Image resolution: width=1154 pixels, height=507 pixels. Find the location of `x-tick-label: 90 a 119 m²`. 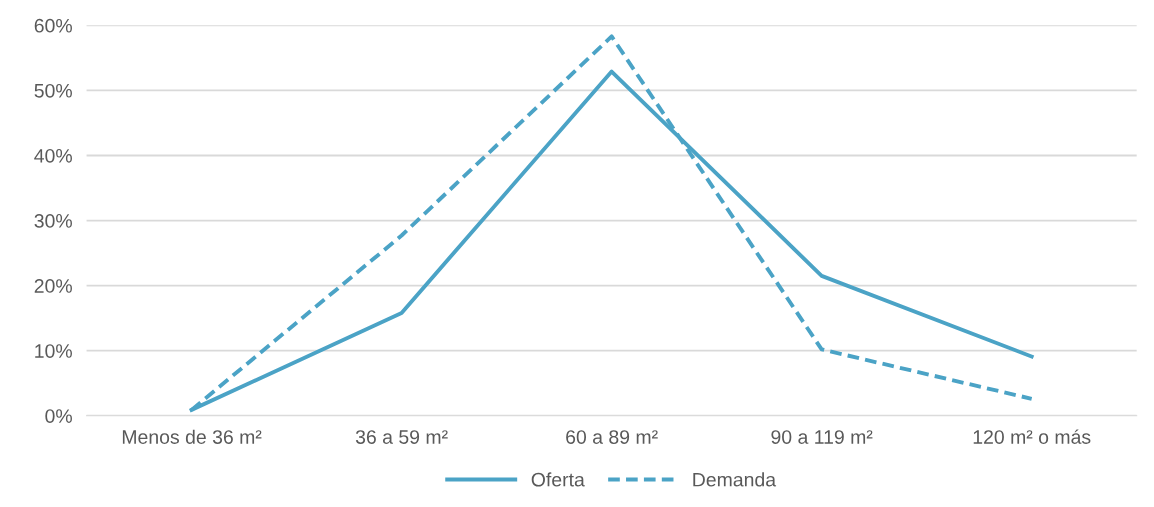

x-tick-label: 90 a 119 m² is located at coordinates (822, 437).